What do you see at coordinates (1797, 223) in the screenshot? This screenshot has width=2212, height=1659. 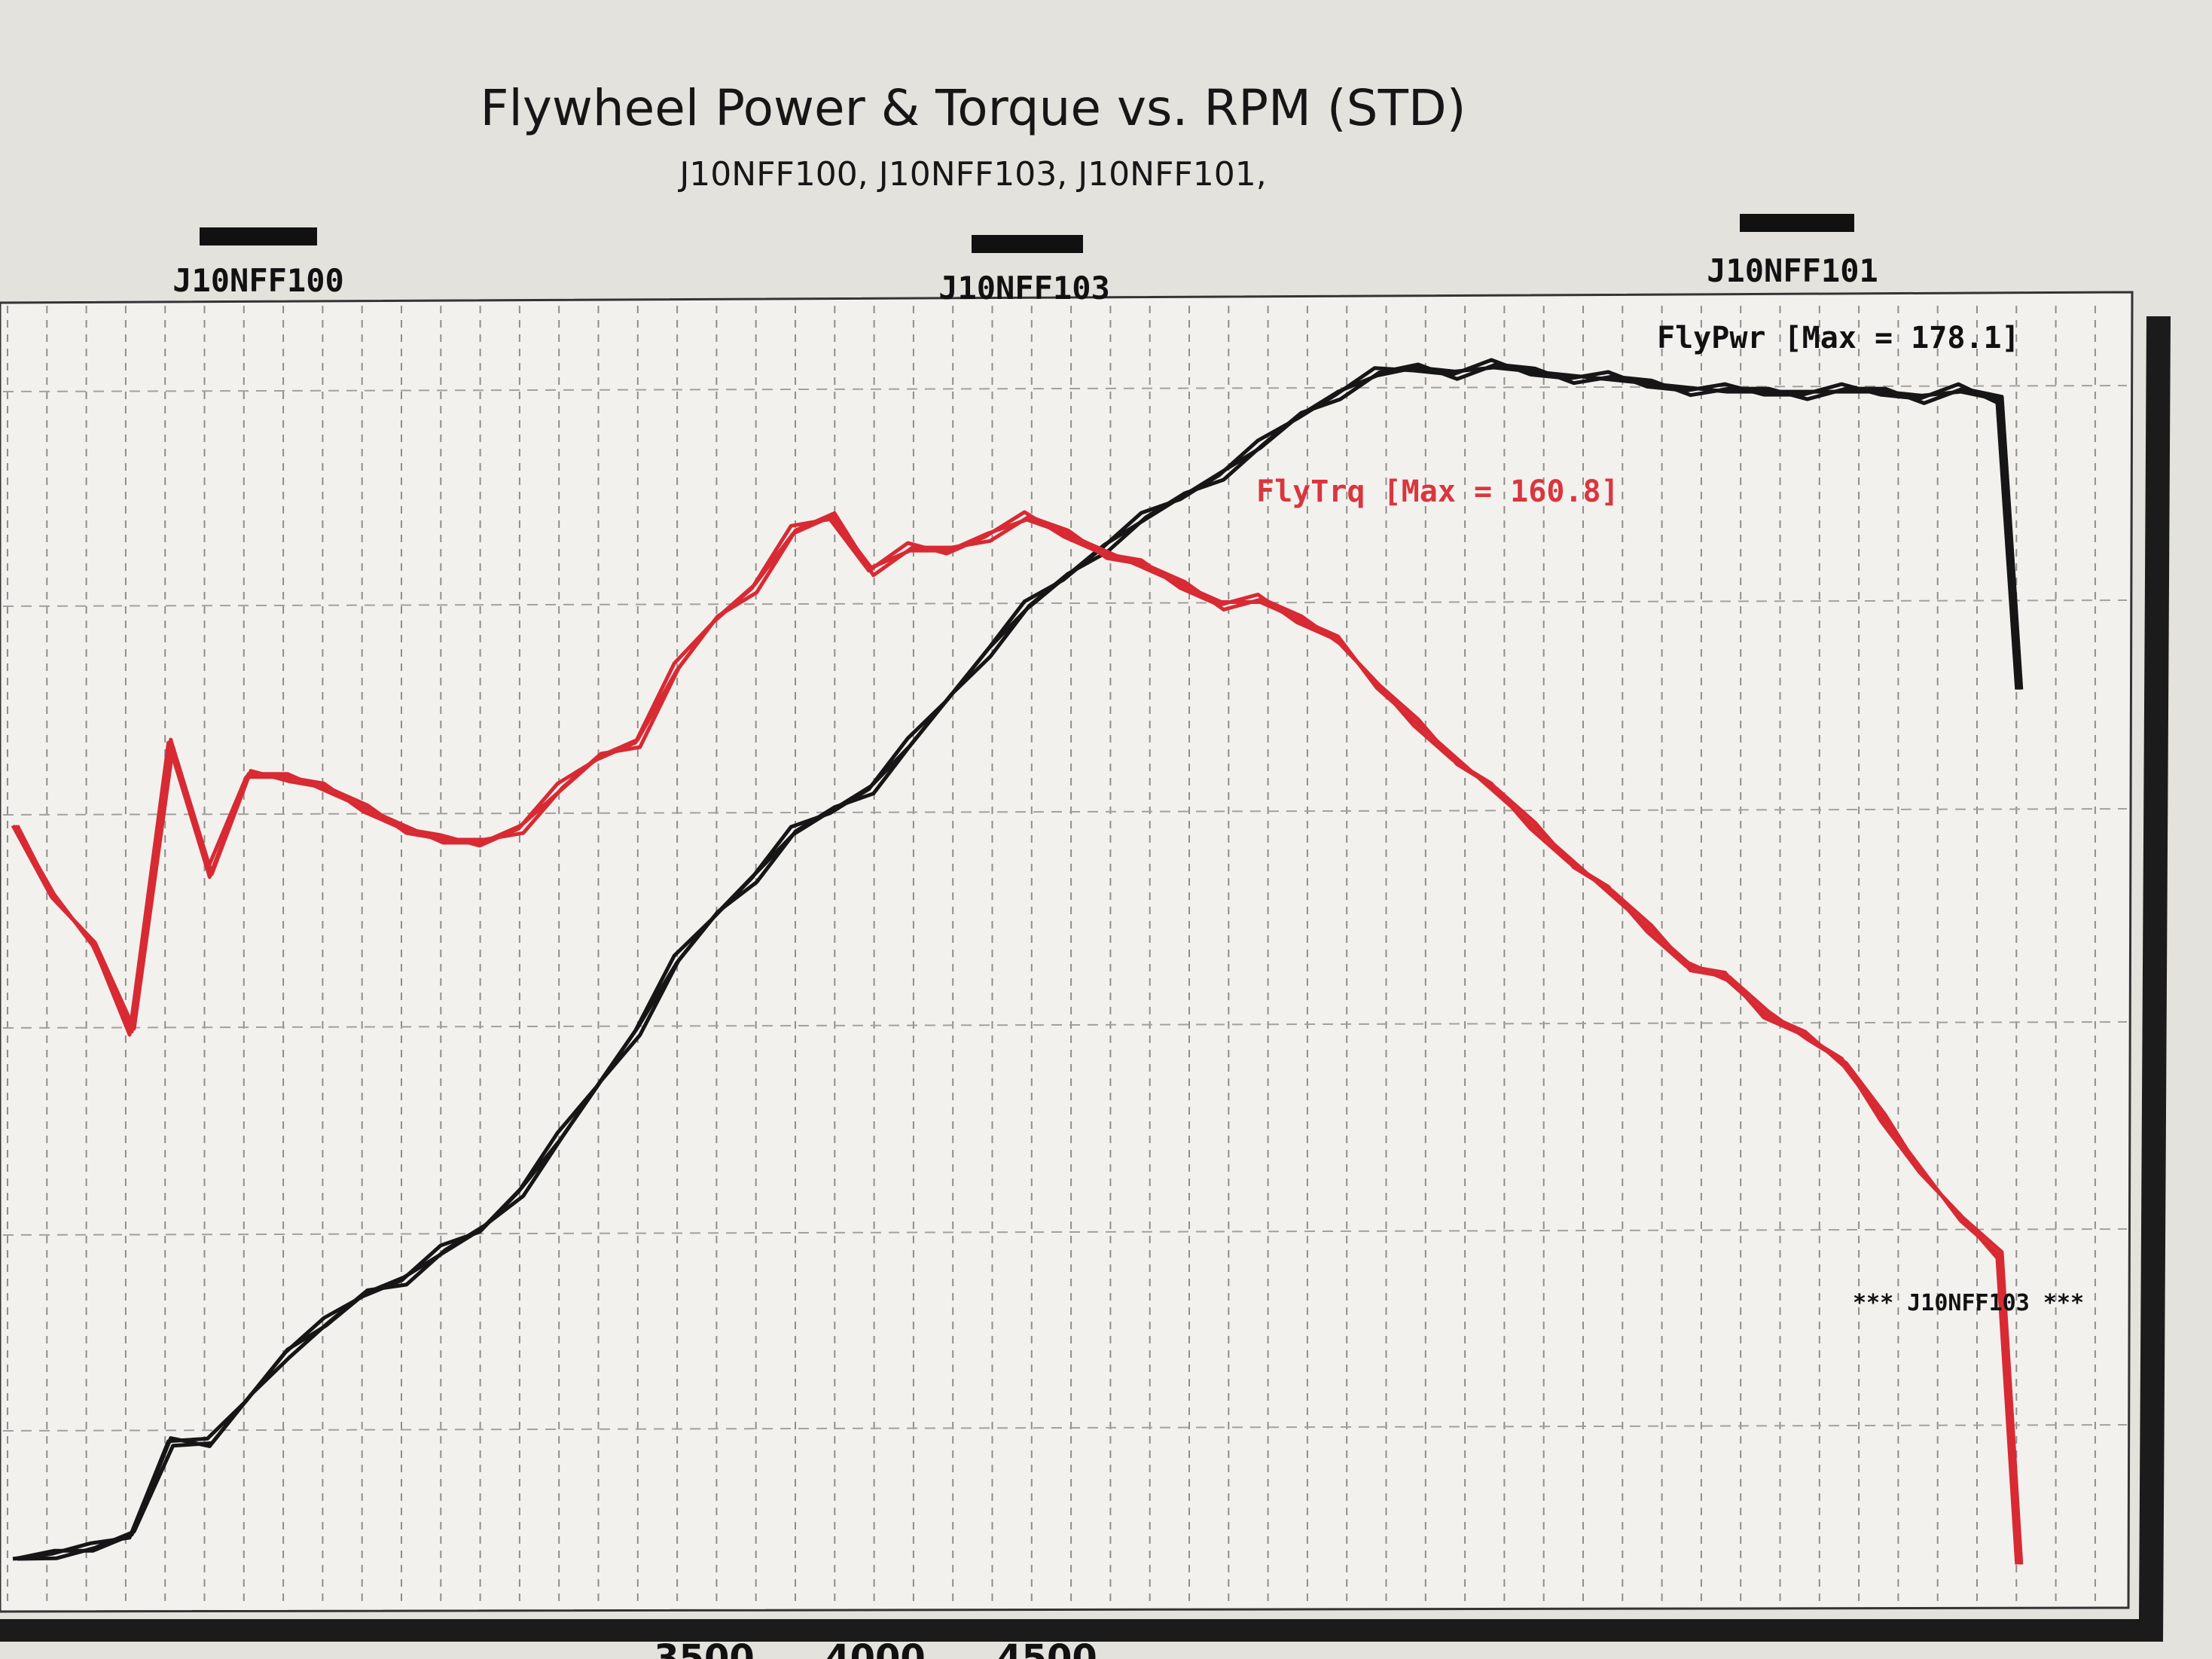 I see `legend-swatch-j10nff101` at bounding box center [1797, 223].